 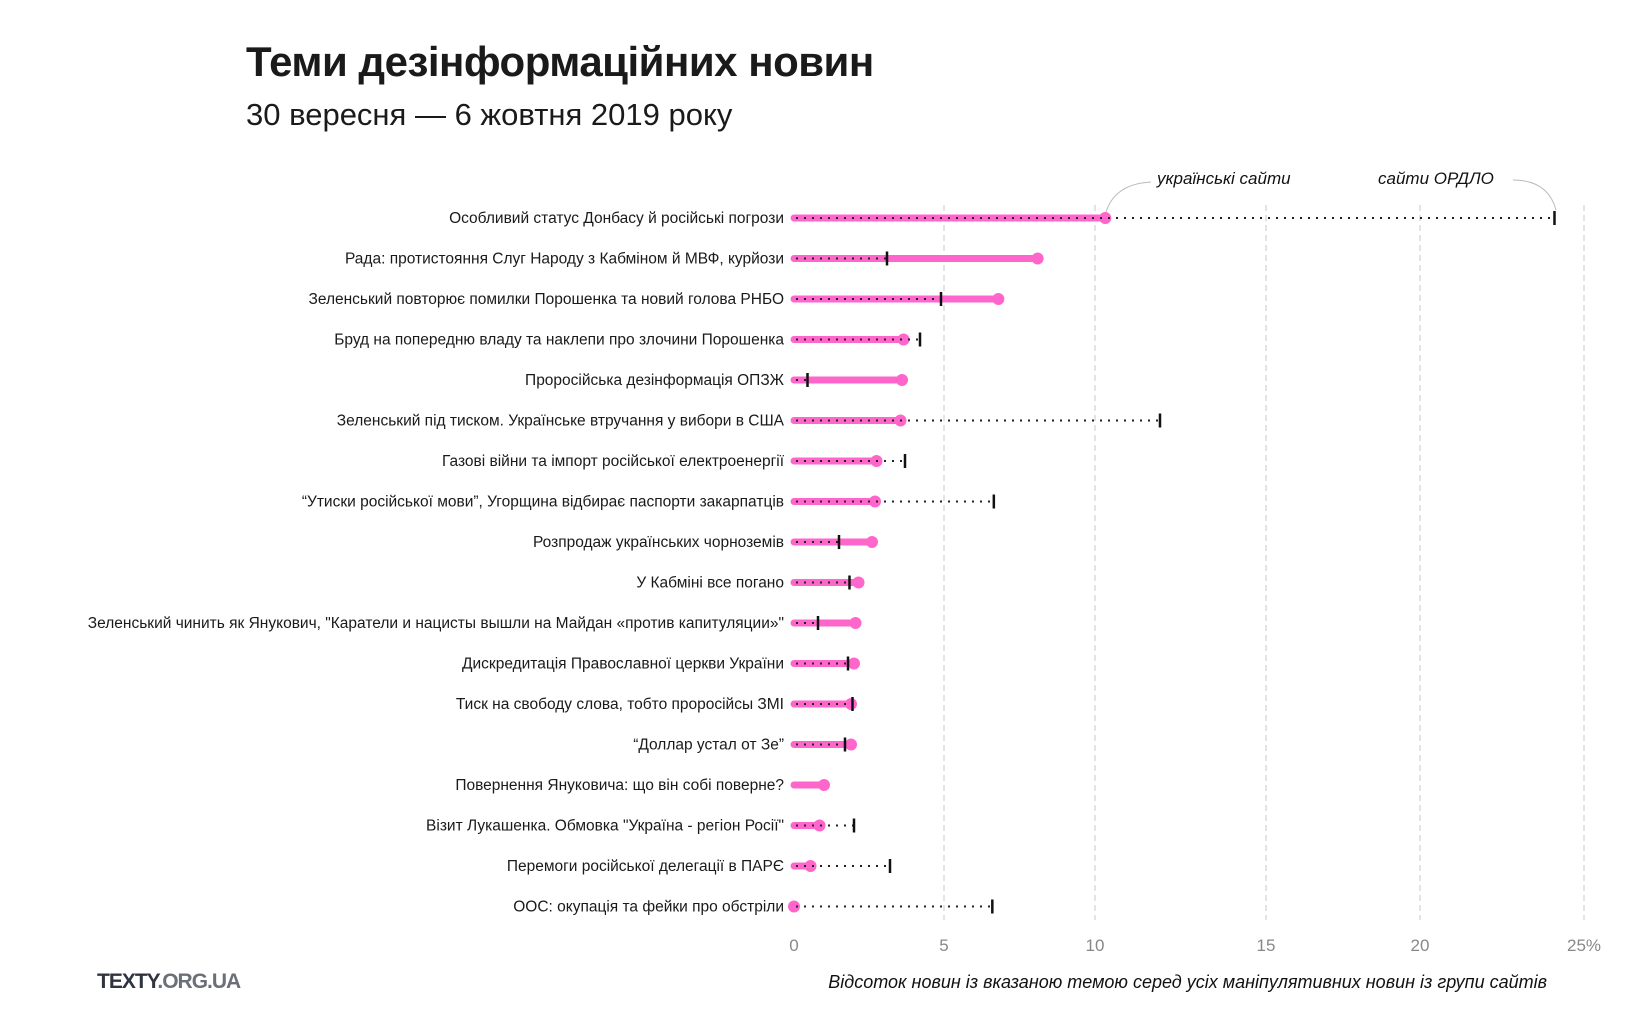 I want to click on texty-logo: TEXTY.ORG.UA, so click(x=169, y=982).